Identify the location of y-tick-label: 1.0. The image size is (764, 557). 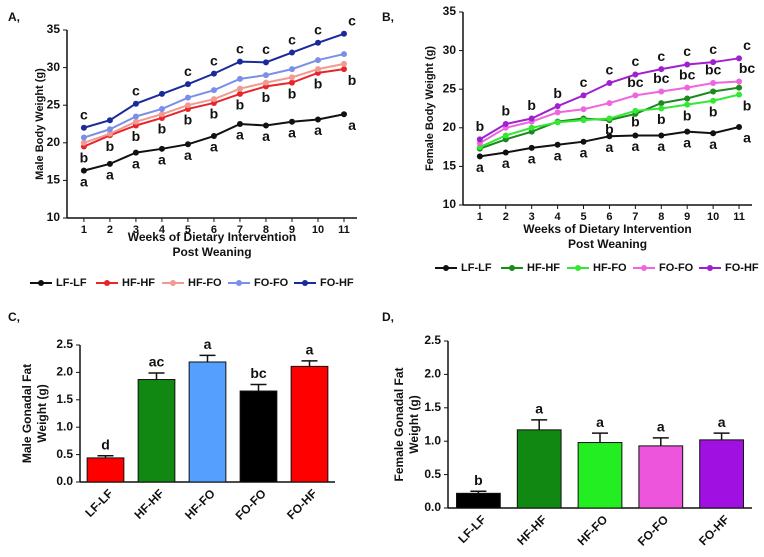
(432, 440).